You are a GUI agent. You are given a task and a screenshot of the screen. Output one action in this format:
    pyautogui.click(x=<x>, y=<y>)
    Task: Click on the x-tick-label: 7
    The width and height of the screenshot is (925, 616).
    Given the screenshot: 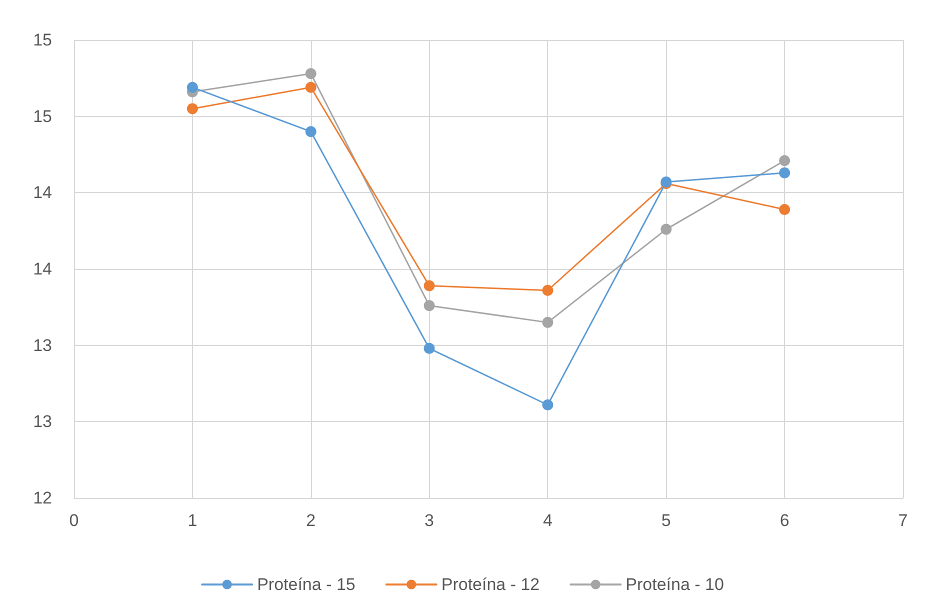 What is the action you would take?
    pyautogui.click(x=903, y=520)
    